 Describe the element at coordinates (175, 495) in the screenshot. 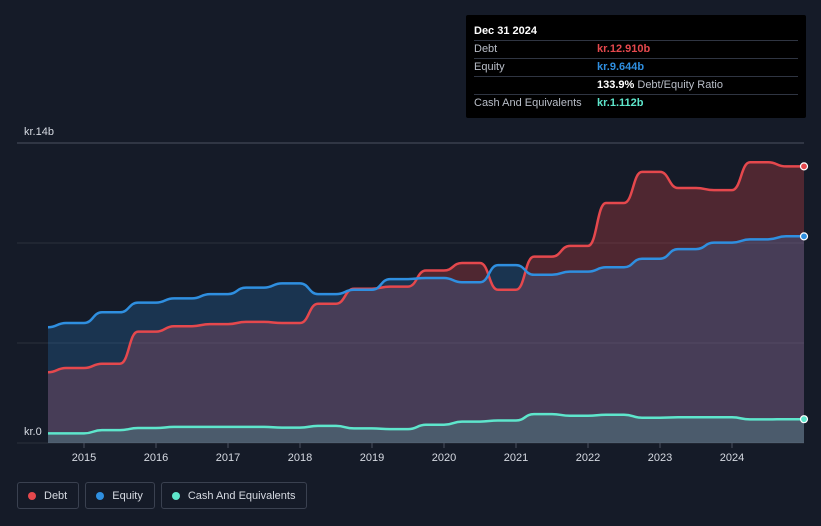

I see `legend-dot-cash` at that location.